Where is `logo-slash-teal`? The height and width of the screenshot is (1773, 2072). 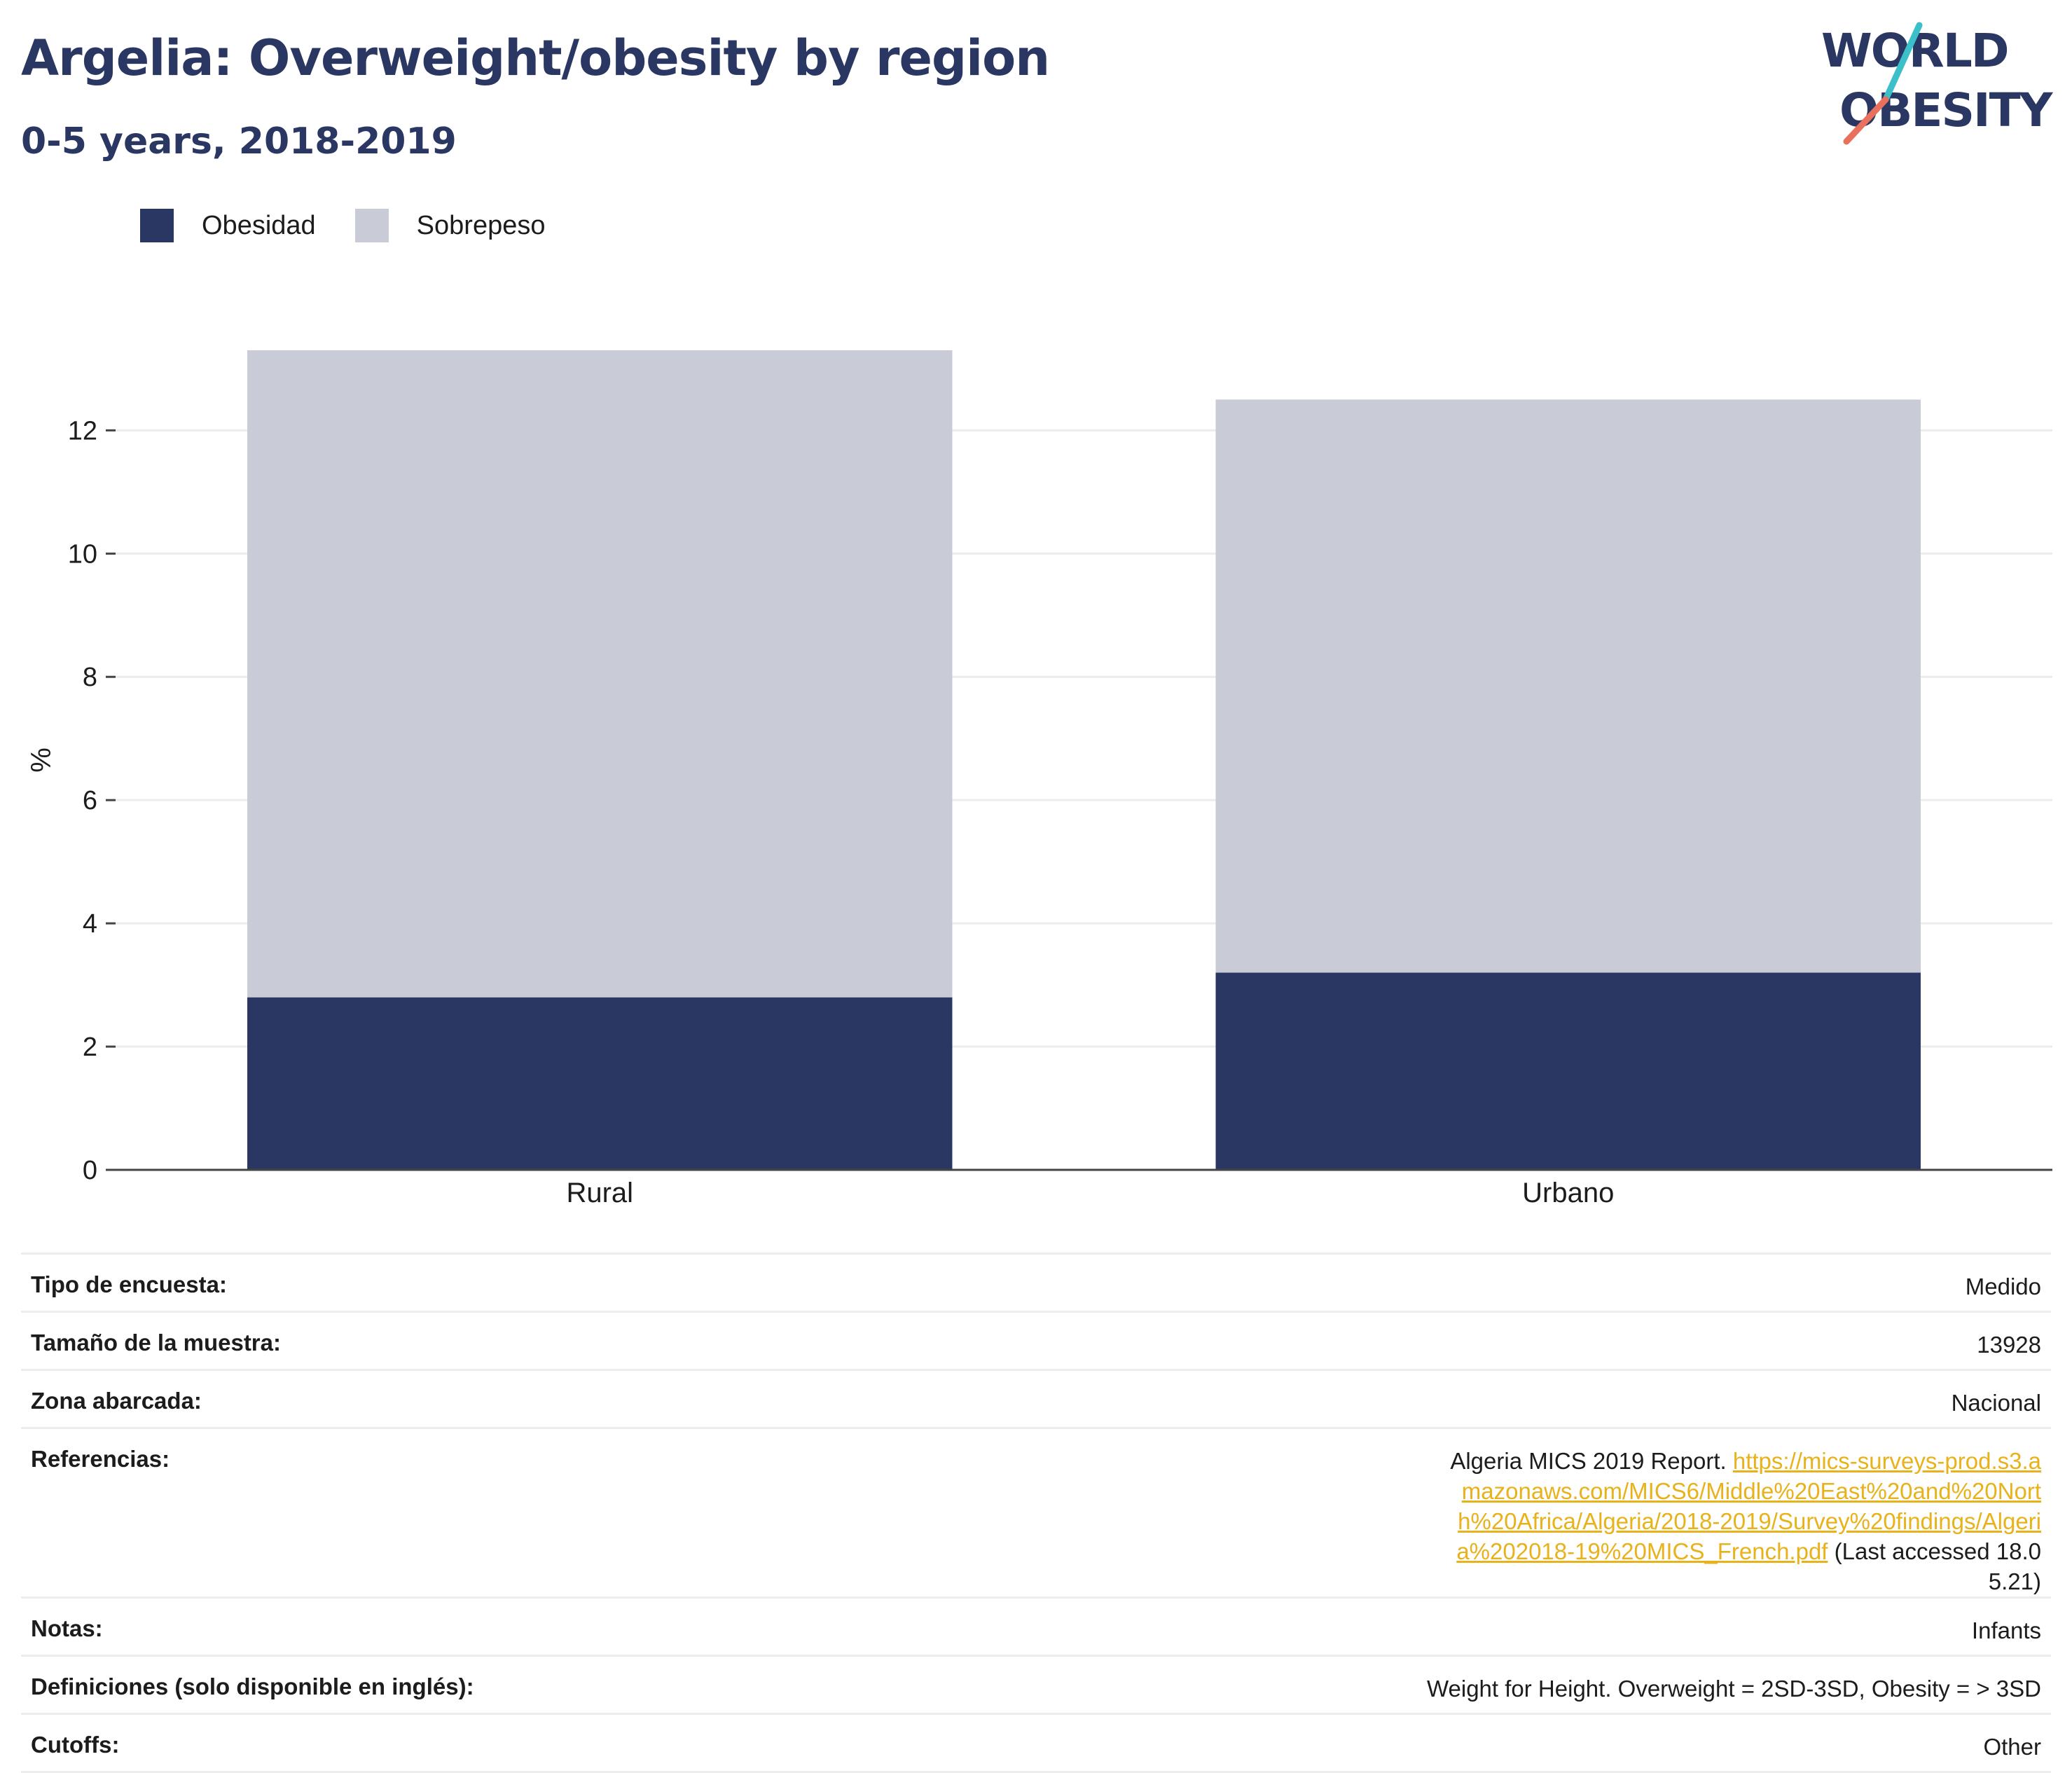 logo-slash-teal is located at coordinates (1903, 62).